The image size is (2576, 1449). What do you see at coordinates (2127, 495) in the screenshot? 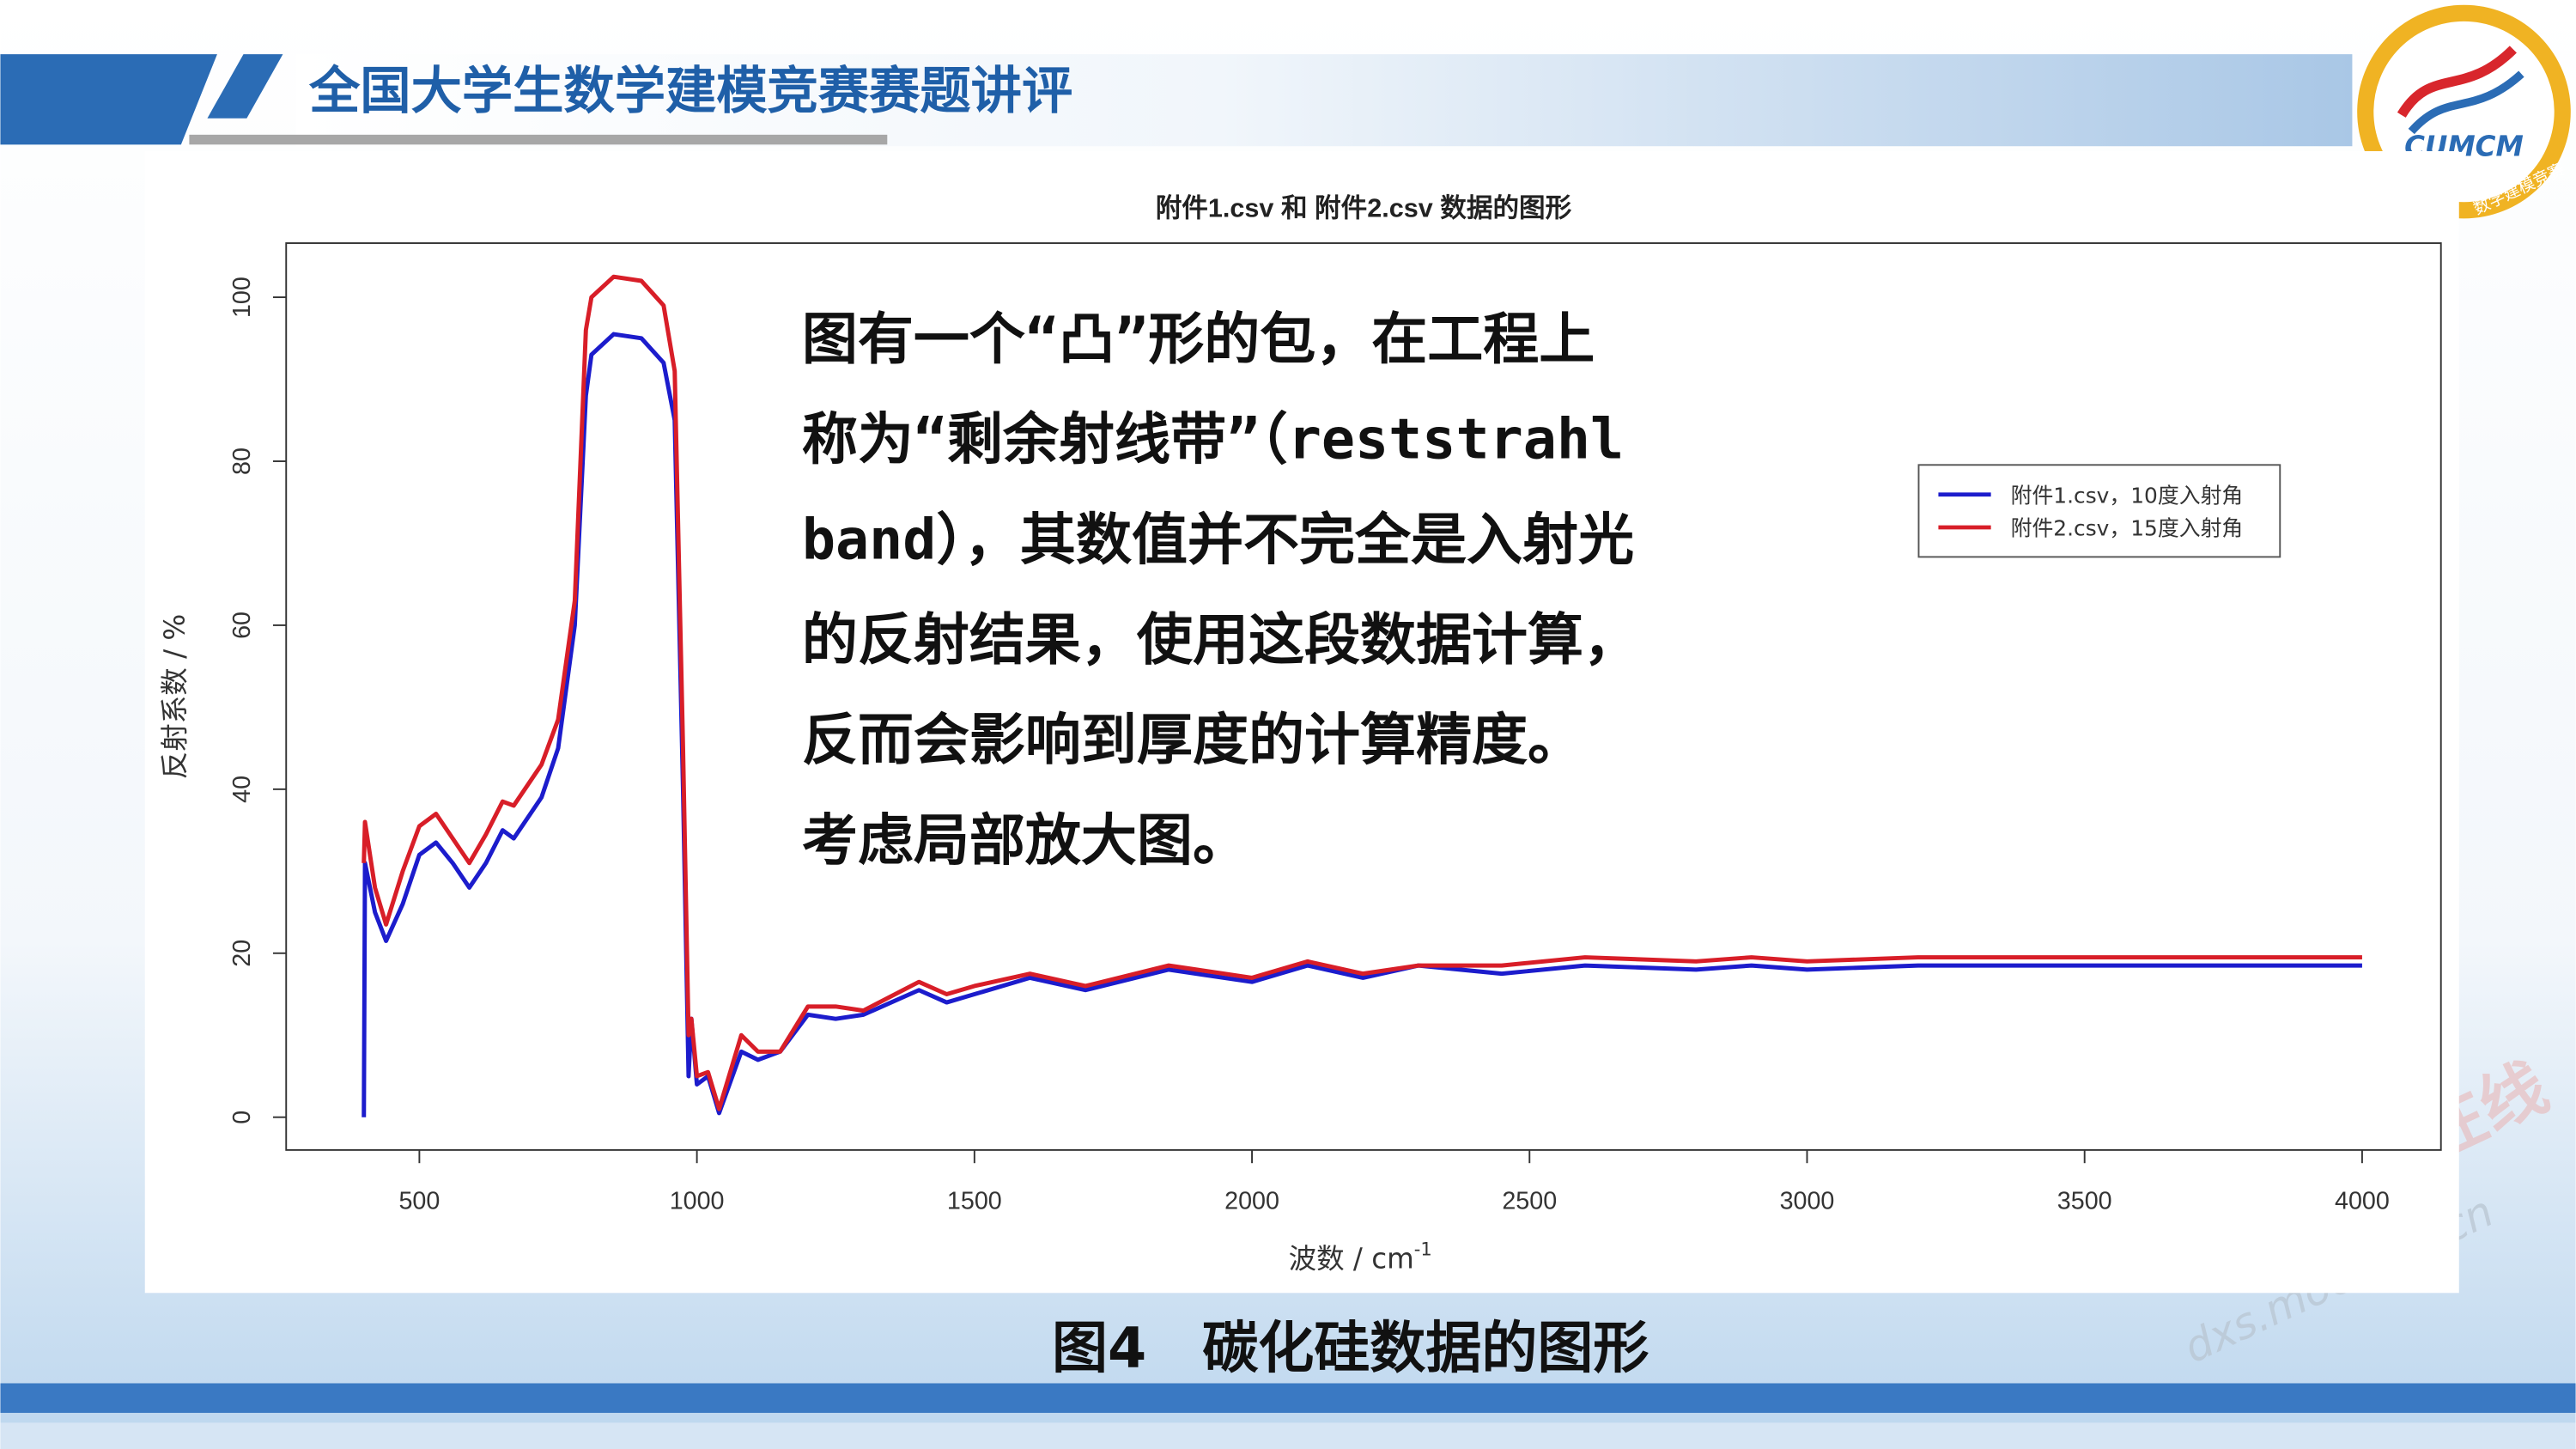
I see `legend-label: 附件1.csv，10度入射角` at bounding box center [2127, 495].